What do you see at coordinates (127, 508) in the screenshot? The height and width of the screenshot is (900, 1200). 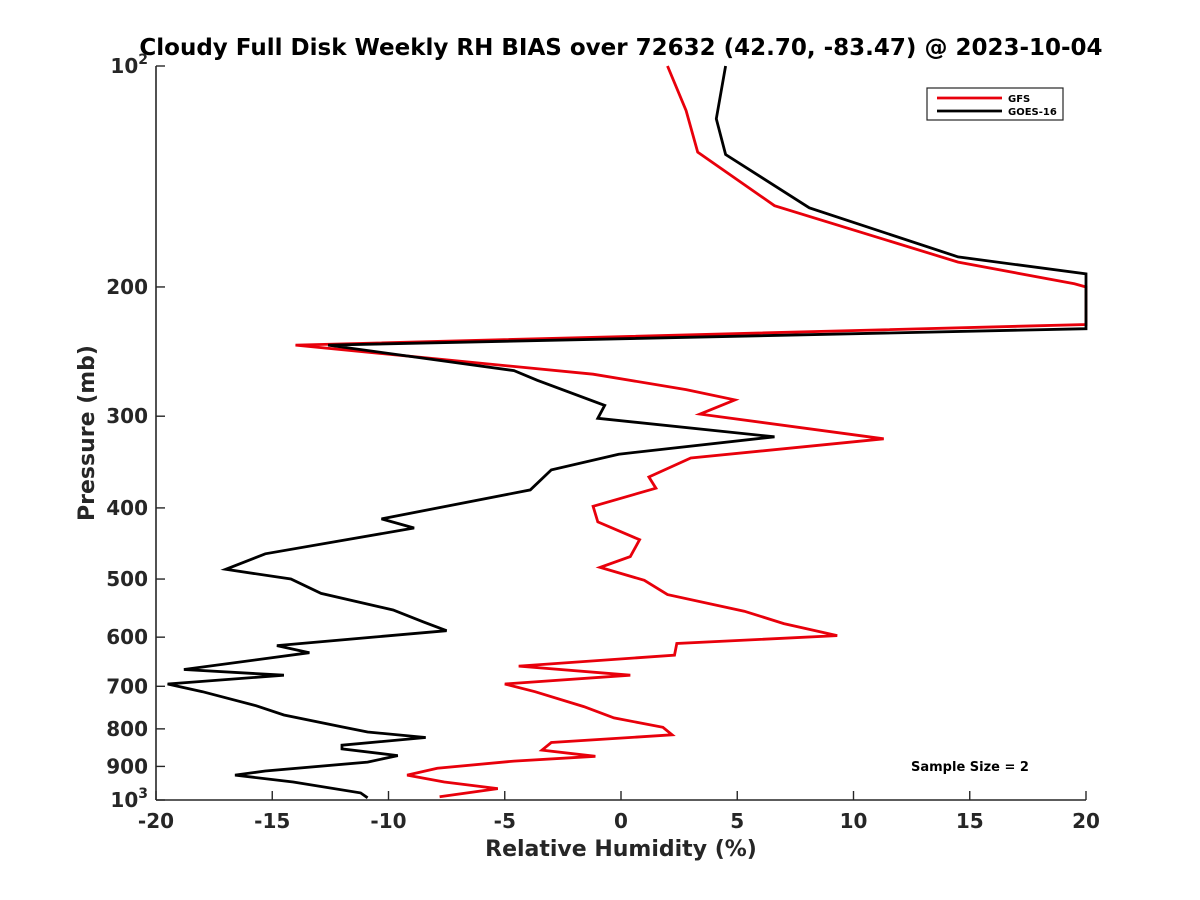 I see `y-tick-label: 400` at bounding box center [127, 508].